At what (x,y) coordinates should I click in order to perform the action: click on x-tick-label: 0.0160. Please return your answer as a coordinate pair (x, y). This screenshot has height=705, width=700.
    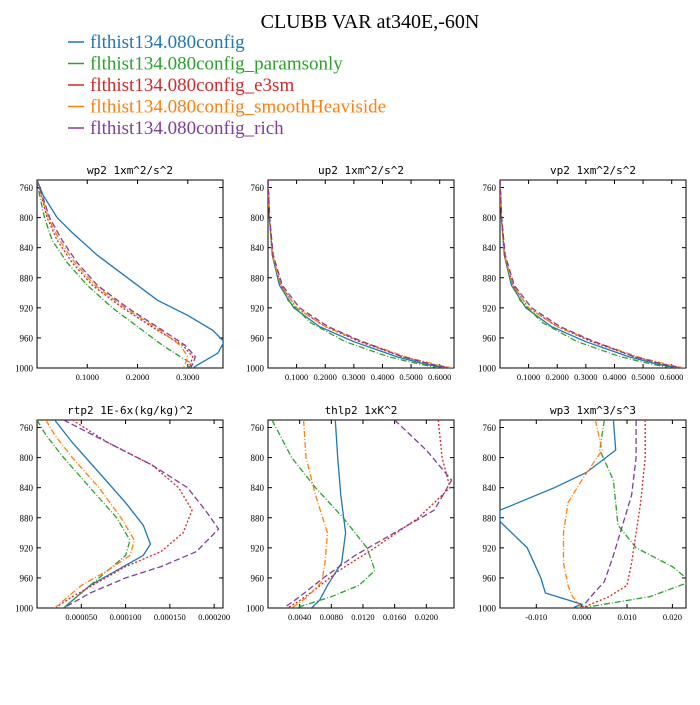
    Looking at the image, I should click on (394, 617).